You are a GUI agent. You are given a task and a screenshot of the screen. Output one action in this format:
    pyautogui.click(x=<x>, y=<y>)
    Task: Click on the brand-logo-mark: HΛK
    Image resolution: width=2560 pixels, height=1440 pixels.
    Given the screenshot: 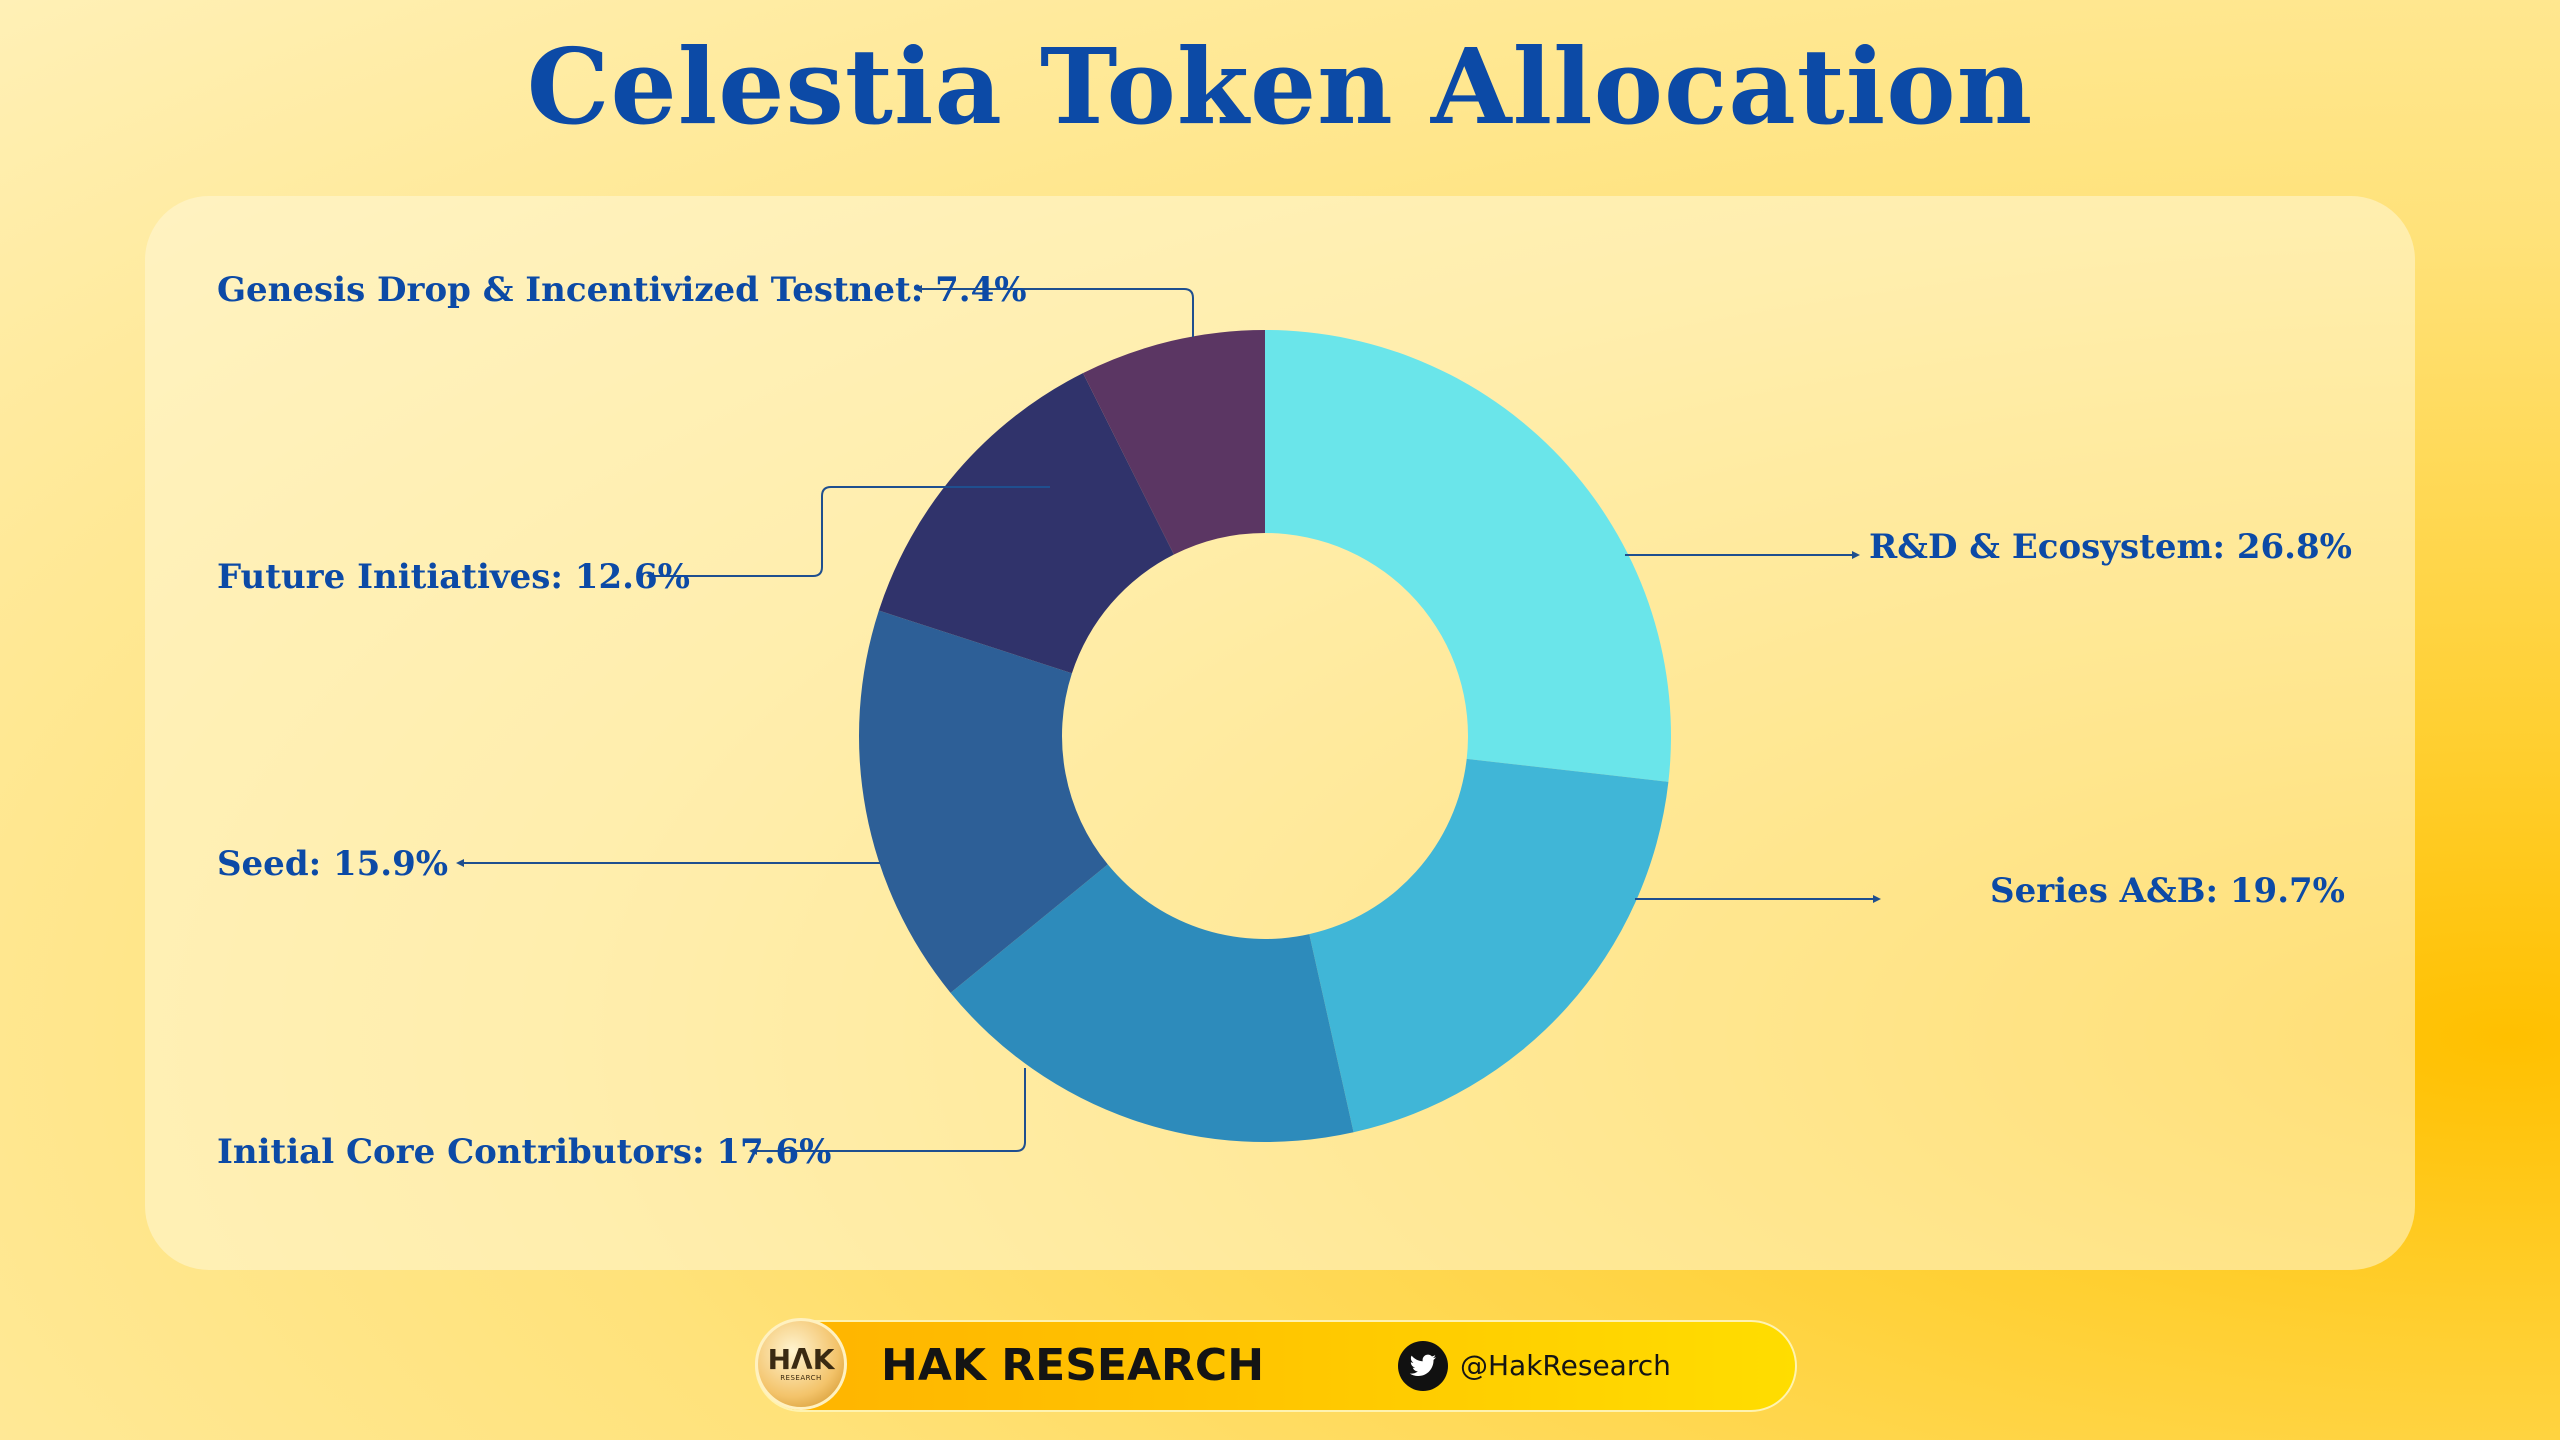 What is the action you would take?
    pyautogui.click(x=801, y=1359)
    